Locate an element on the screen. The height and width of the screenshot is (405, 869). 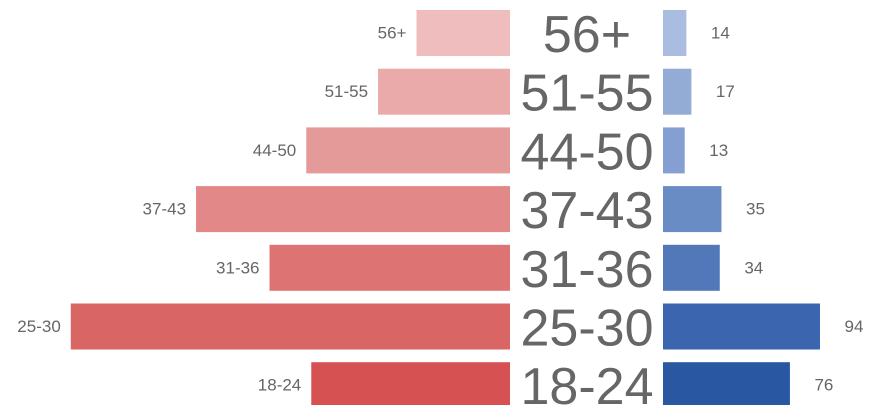
value-label: 35 is located at coordinates (755, 209).